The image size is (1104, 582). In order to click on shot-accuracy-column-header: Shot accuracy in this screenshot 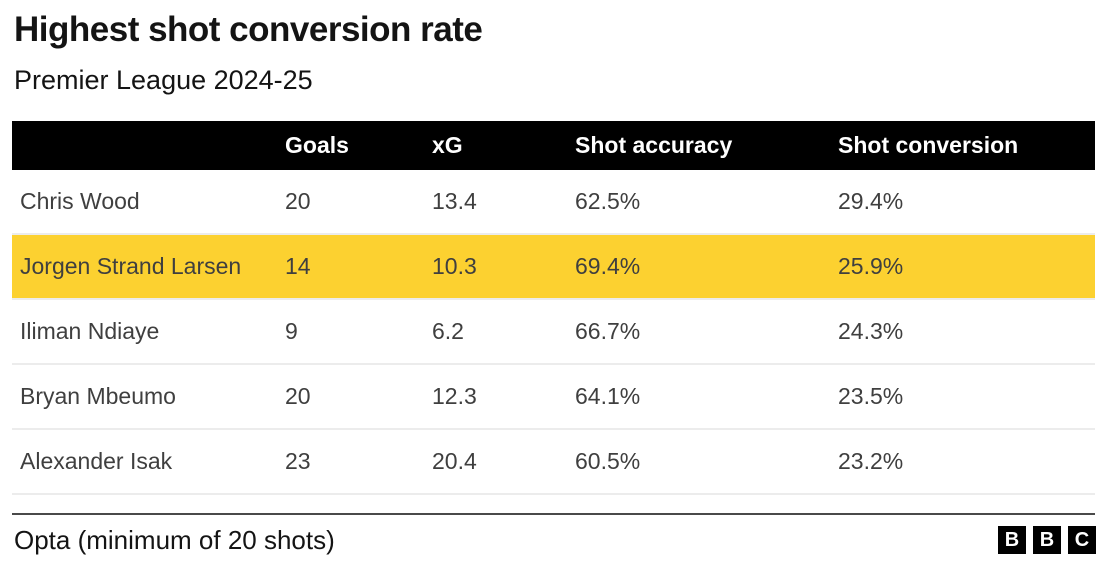, I will do `click(654, 144)`.